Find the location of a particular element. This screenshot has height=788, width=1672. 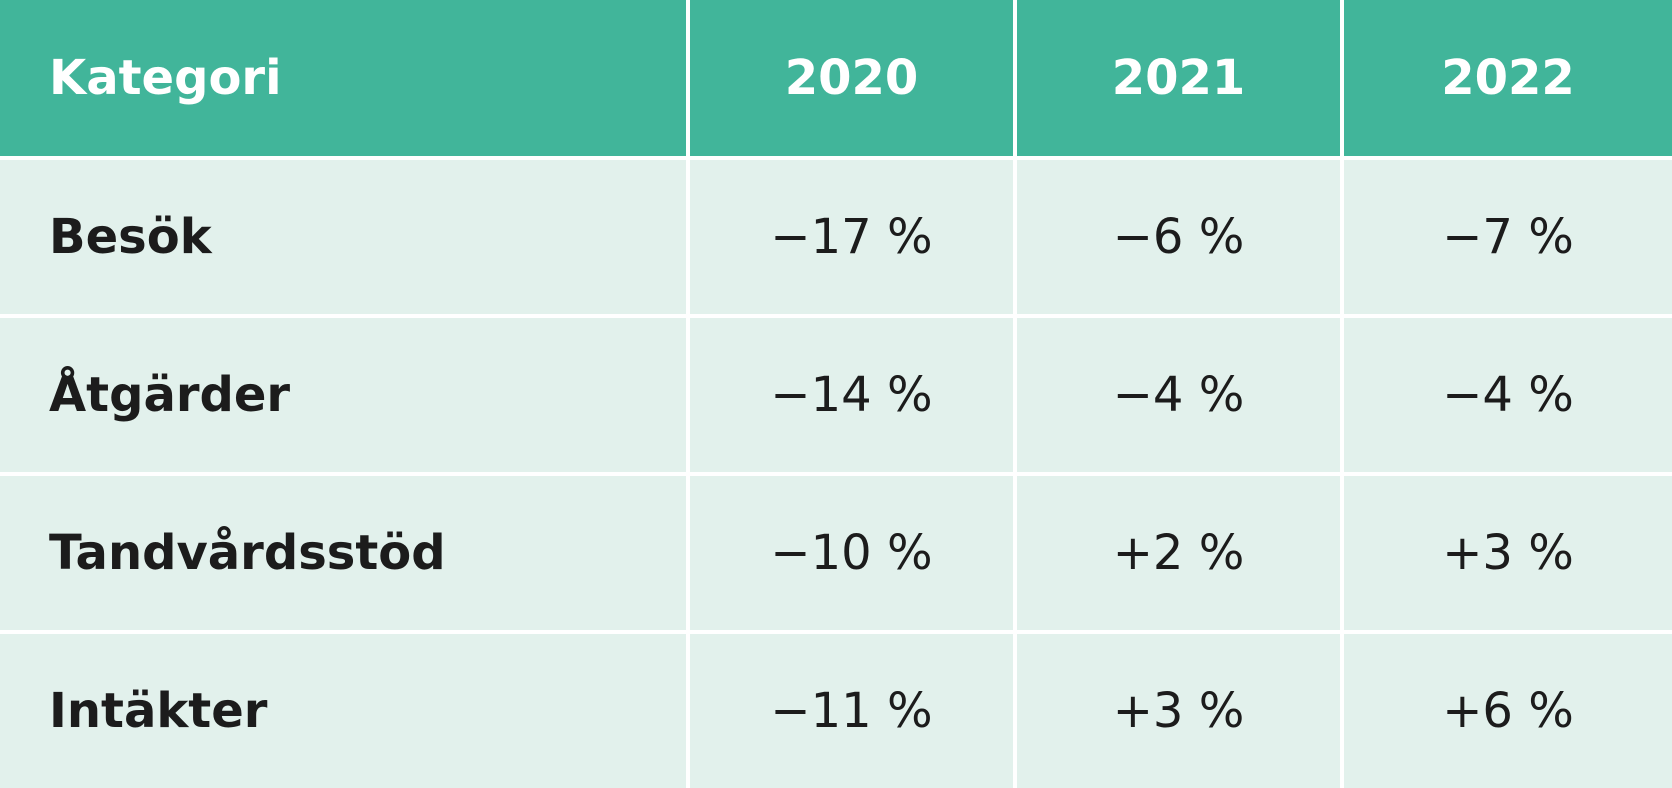

value-cell: −11 % is located at coordinates (851, 711).